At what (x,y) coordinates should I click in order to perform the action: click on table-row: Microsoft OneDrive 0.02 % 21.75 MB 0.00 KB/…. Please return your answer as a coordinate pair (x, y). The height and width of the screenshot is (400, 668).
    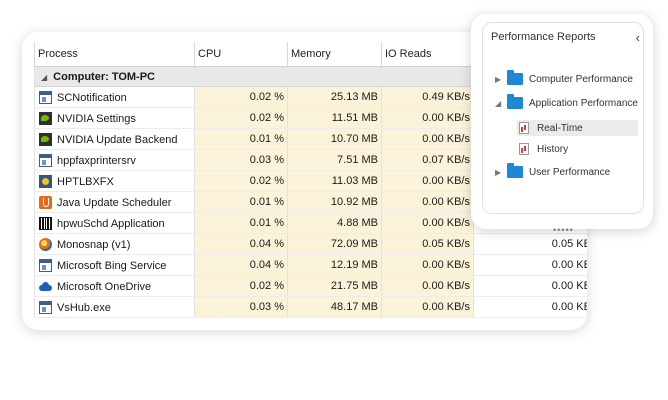
    Looking at the image, I should click on (310, 286).